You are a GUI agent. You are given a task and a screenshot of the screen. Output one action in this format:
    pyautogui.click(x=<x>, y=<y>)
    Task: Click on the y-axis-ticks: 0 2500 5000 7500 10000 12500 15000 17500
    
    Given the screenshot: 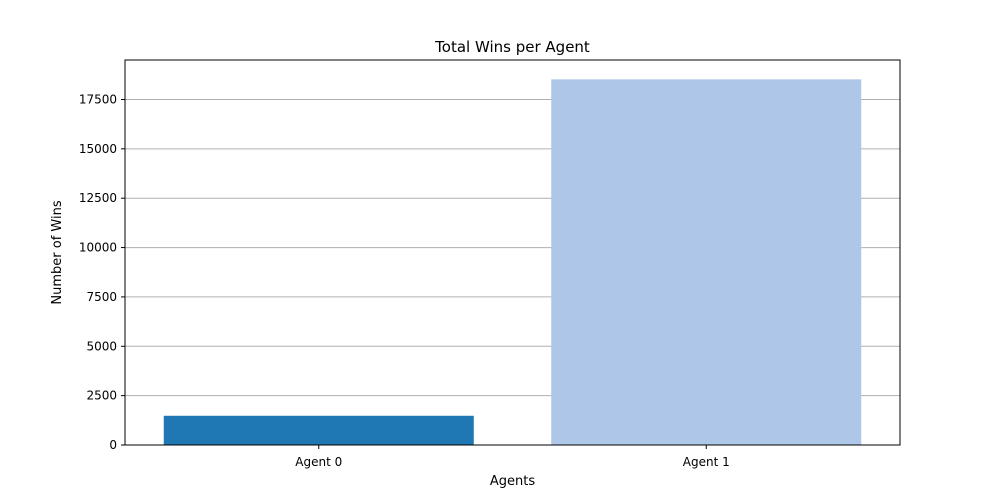 What is the action you would take?
    pyautogui.click(x=102, y=272)
    